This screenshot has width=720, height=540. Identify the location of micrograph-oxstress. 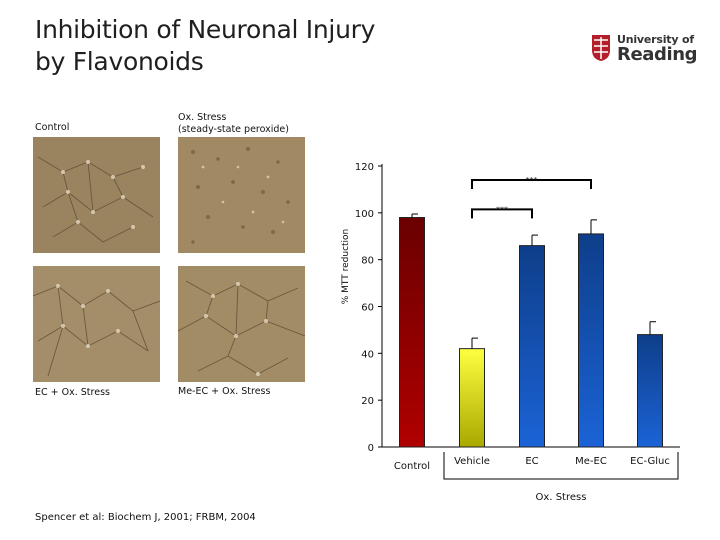
(241, 195).